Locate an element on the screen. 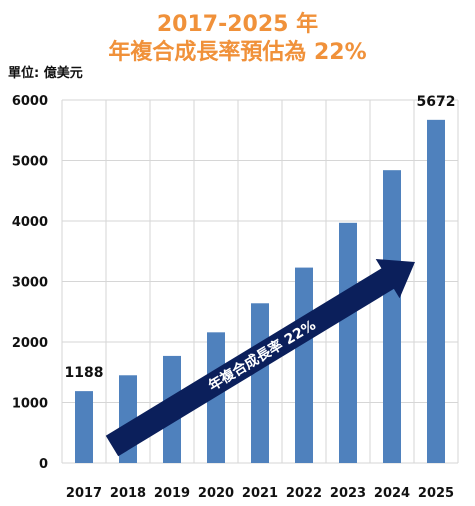 The image size is (475, 506). bar-2023 is located at coordinates (348, 342).